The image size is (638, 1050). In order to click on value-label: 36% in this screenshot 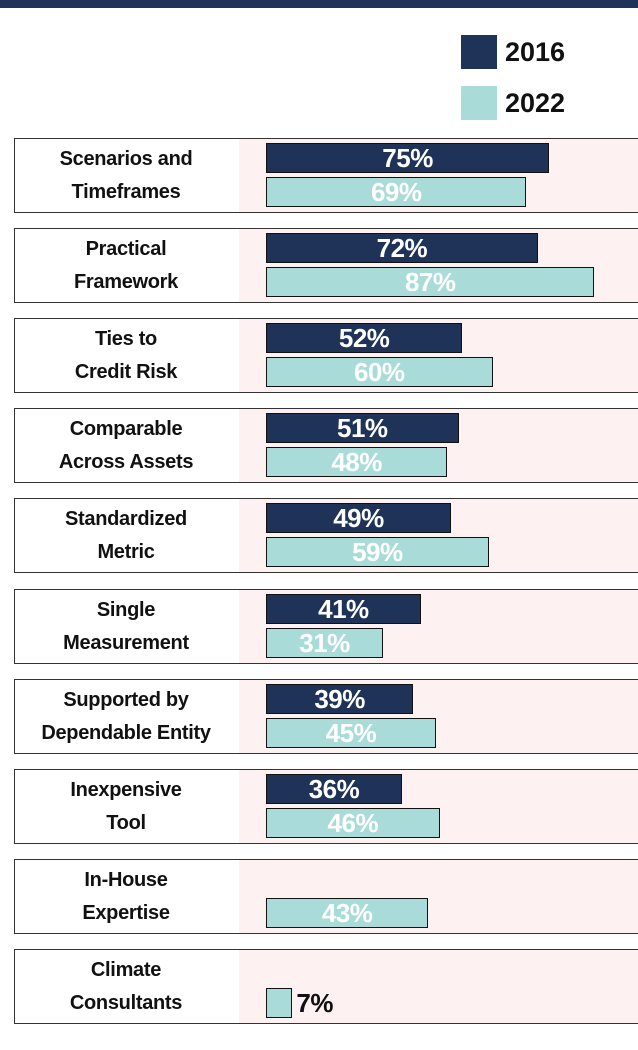, I will do `click(334, 789)`.